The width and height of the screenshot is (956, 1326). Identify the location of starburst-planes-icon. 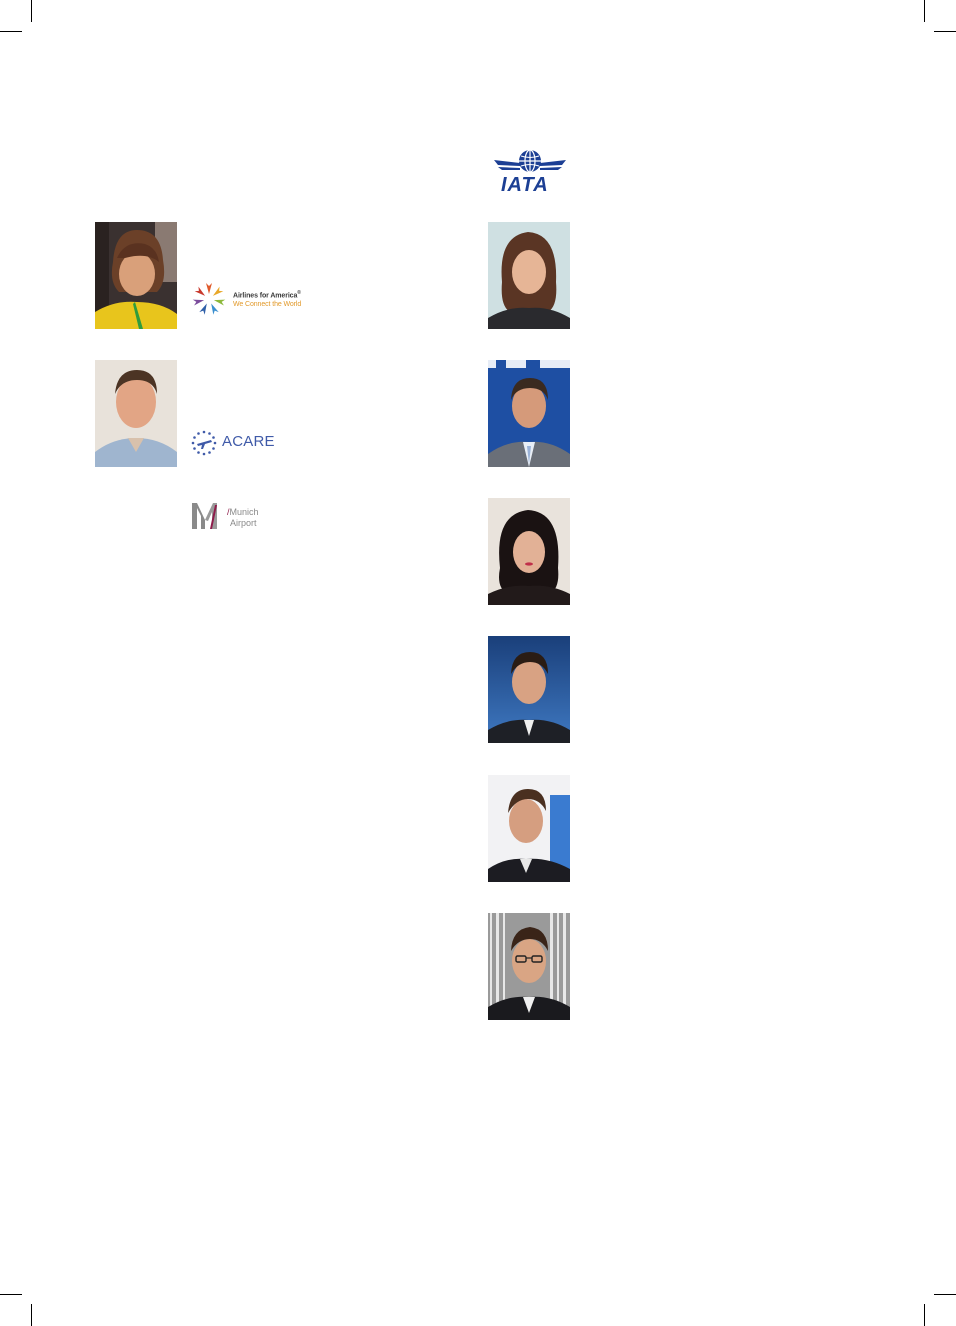
(209, 299).